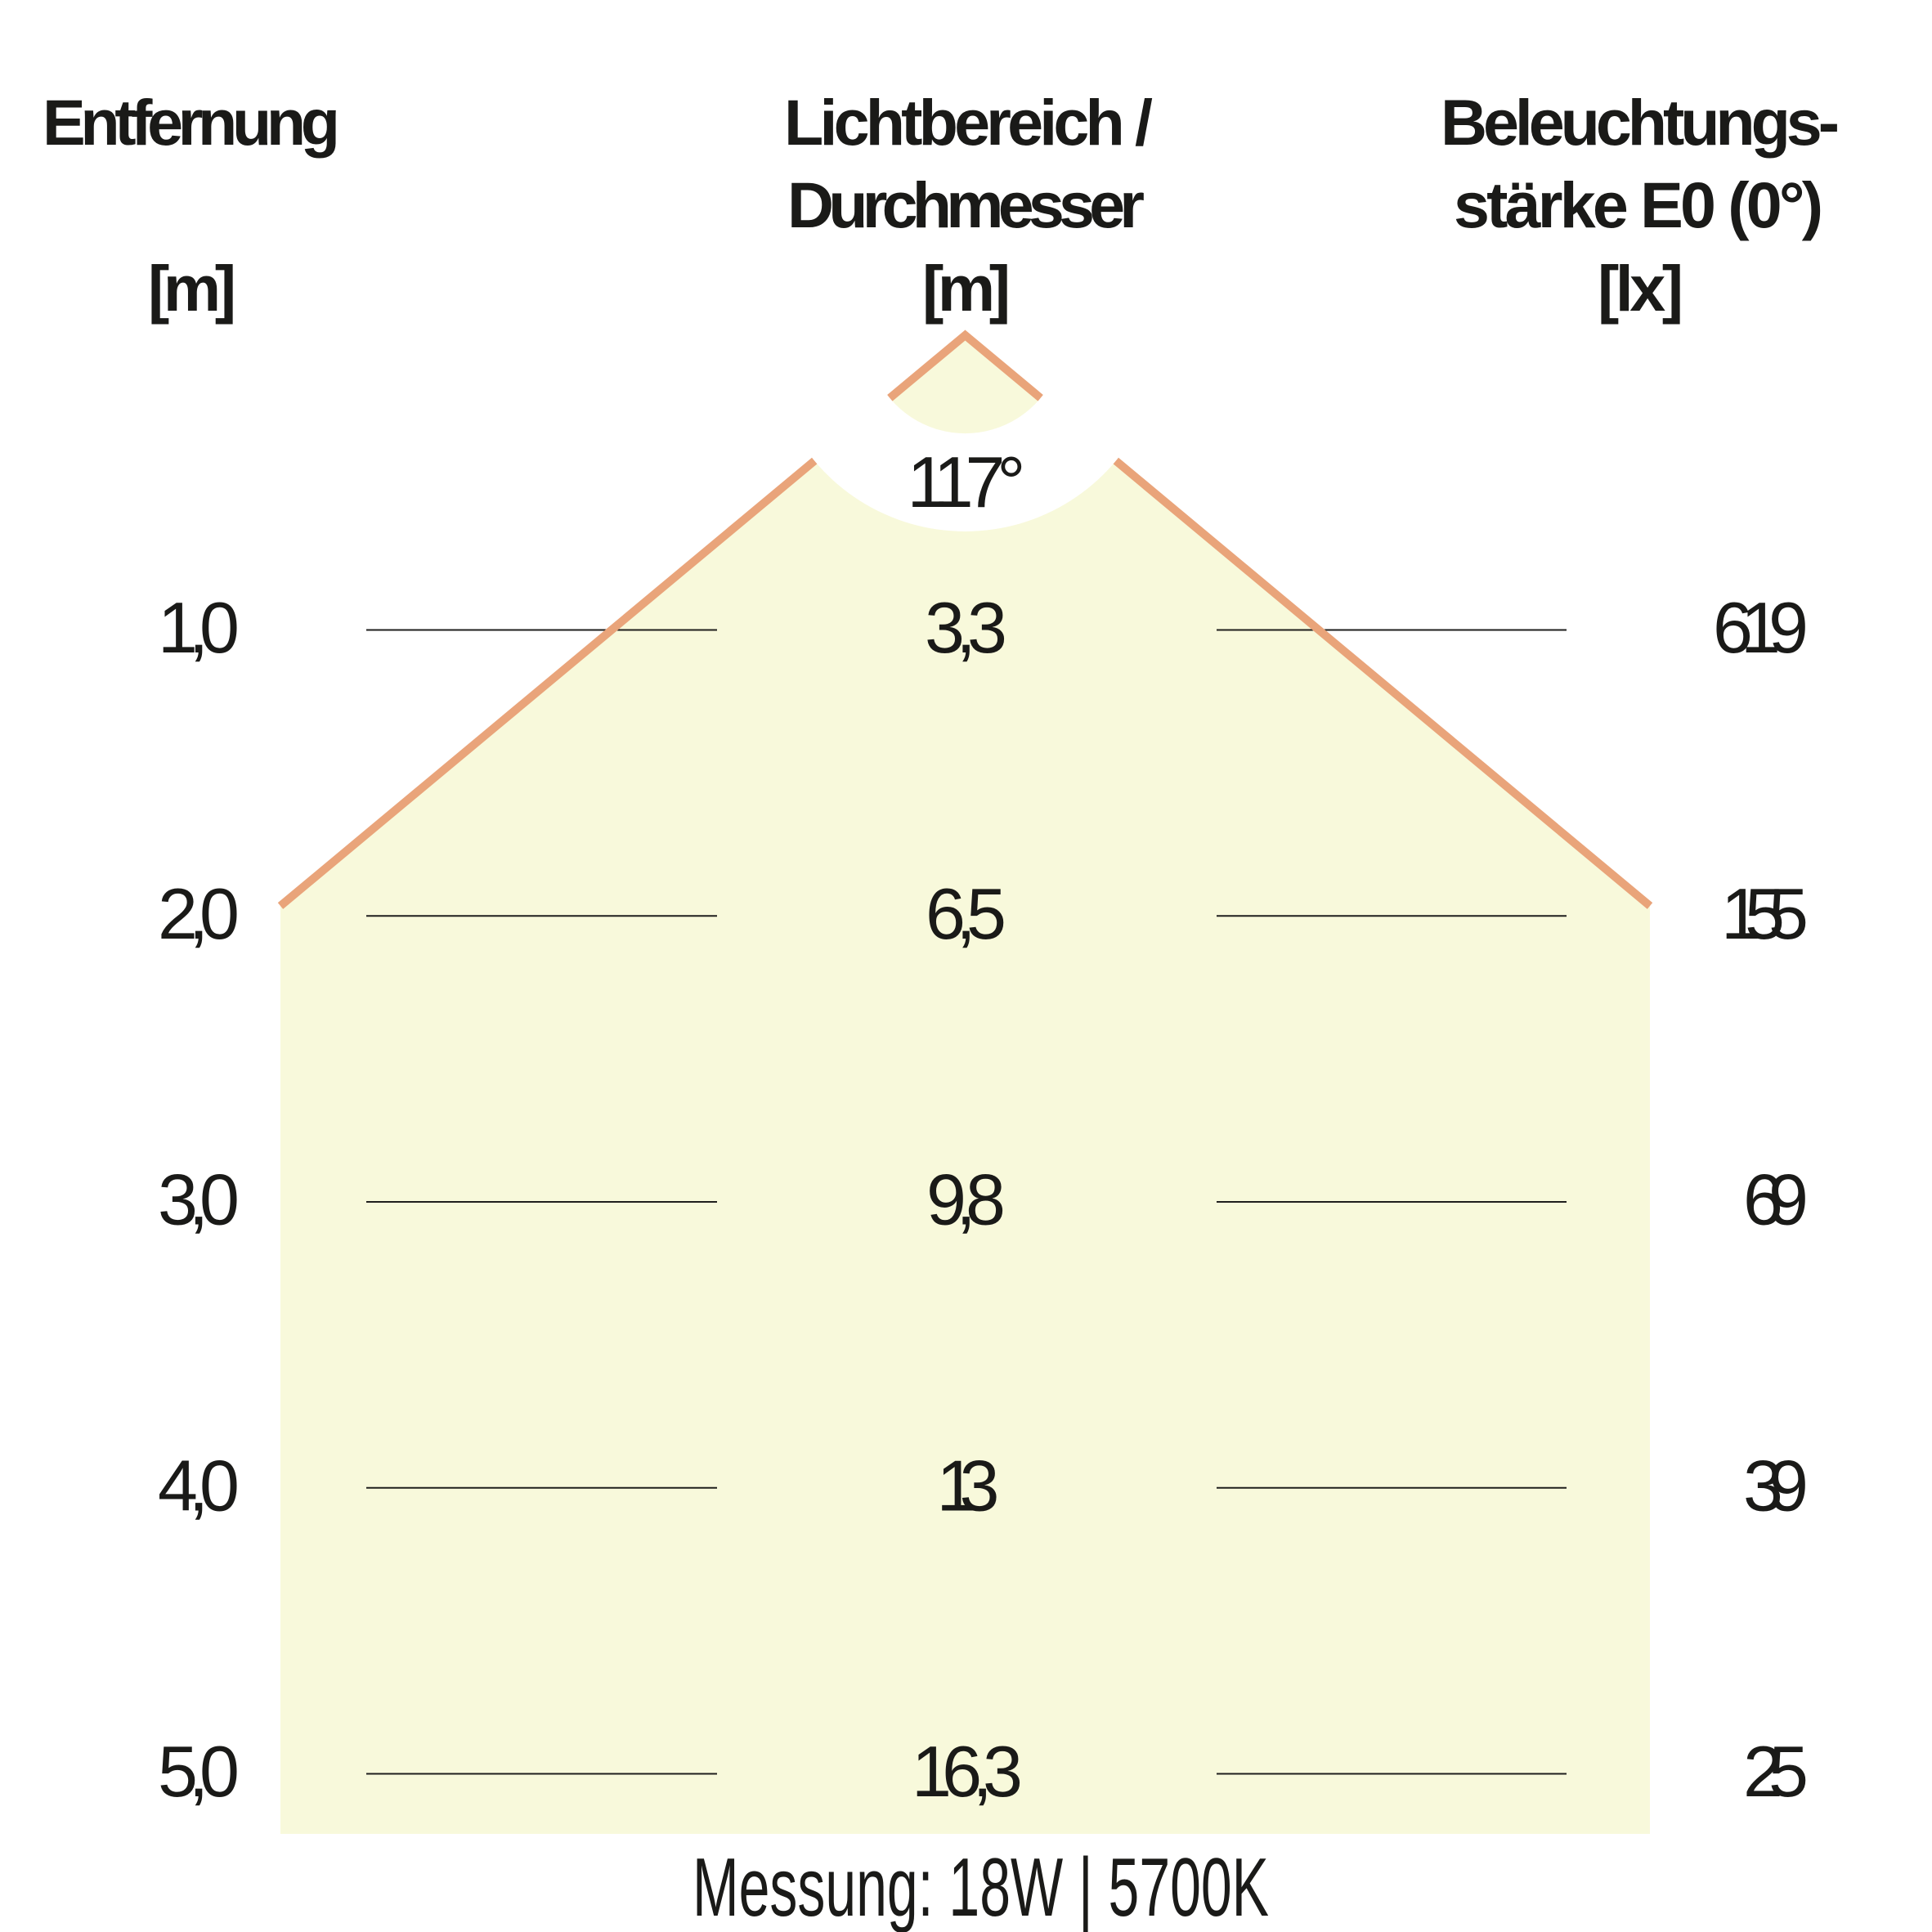 Image resolution: width=1932 pixels, height=1932 pixels. Describe the element at coordinates (967, 482) in the screenshot. I see `svg-text: 117°` at that location.